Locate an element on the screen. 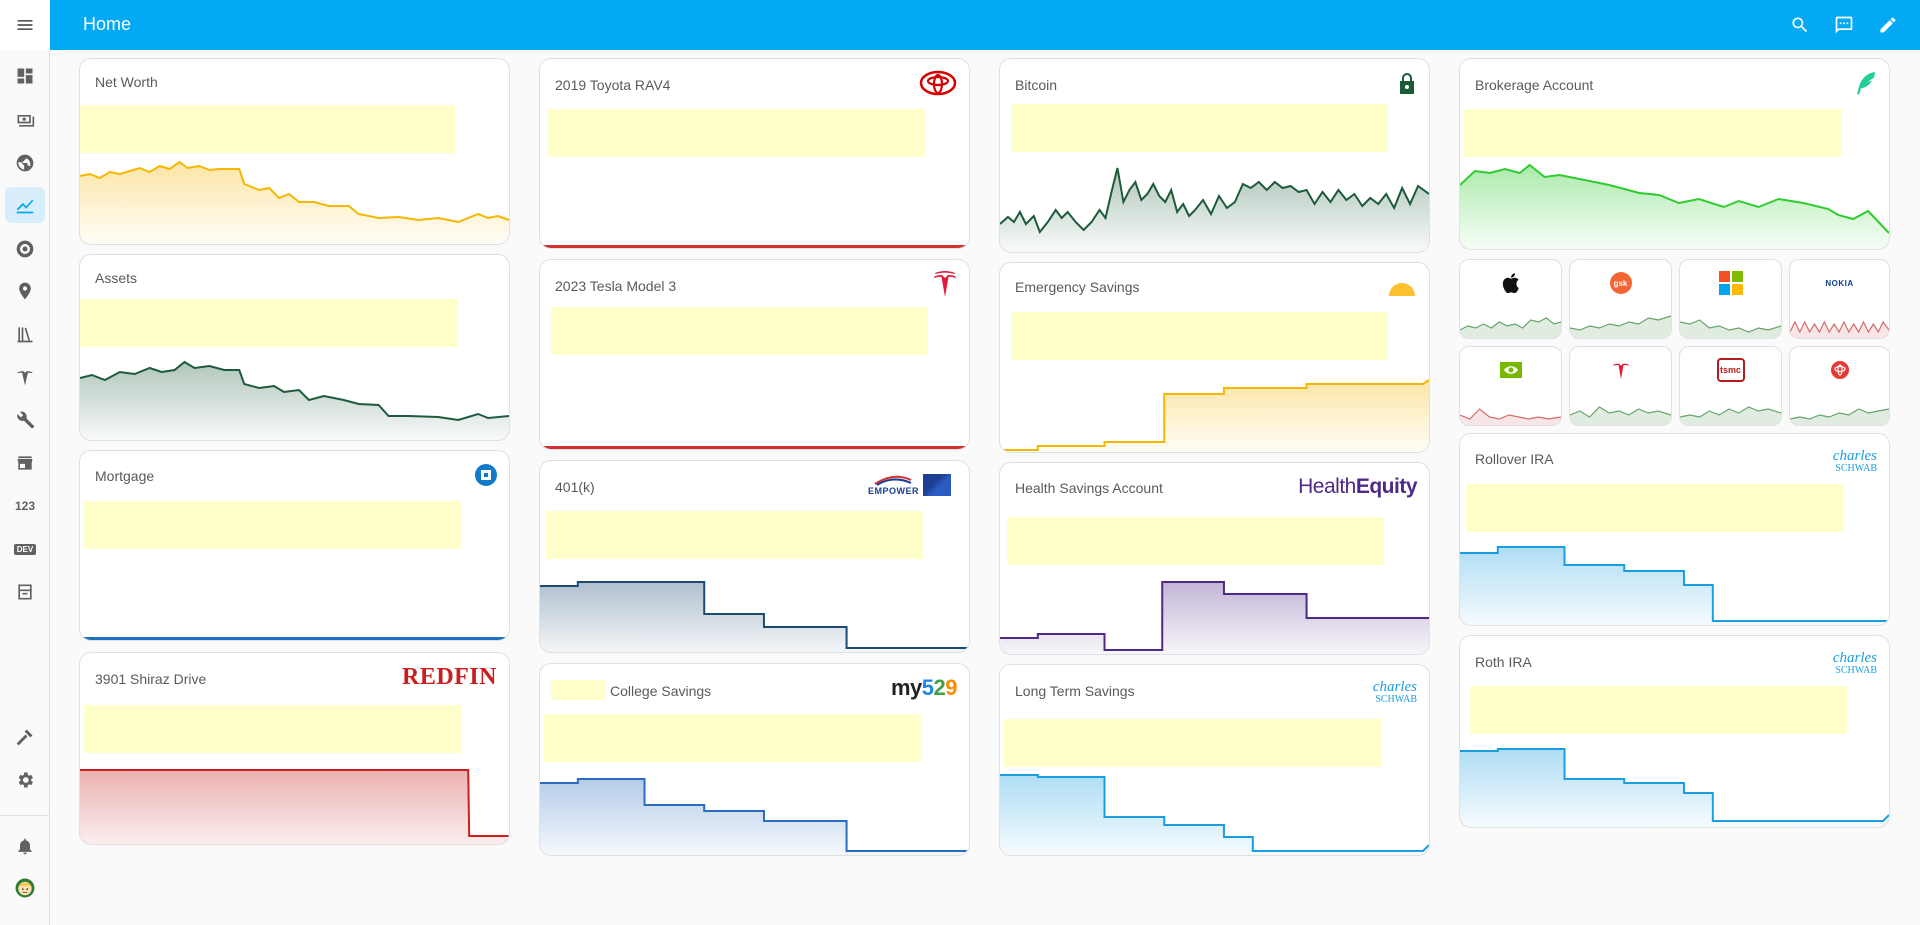 Image resolution: width=1920 pixels, height=925 pixels. brokerage-account-card: Brokerage Account is located at coordinates (1674, 154).